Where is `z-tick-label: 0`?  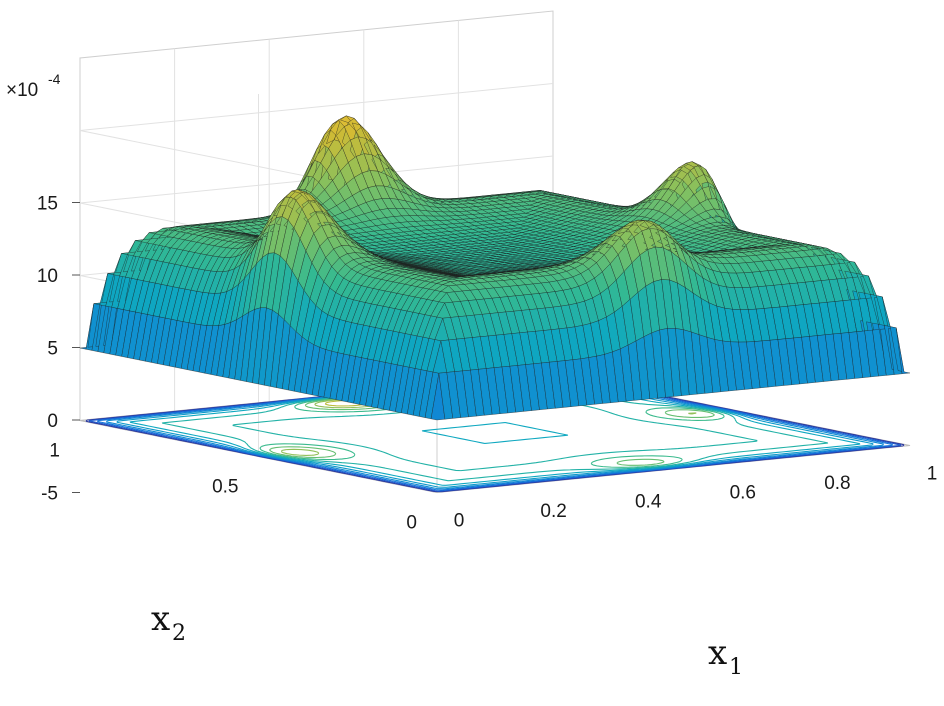 z-tick-label: 0 is located at coordinates (52, 421).